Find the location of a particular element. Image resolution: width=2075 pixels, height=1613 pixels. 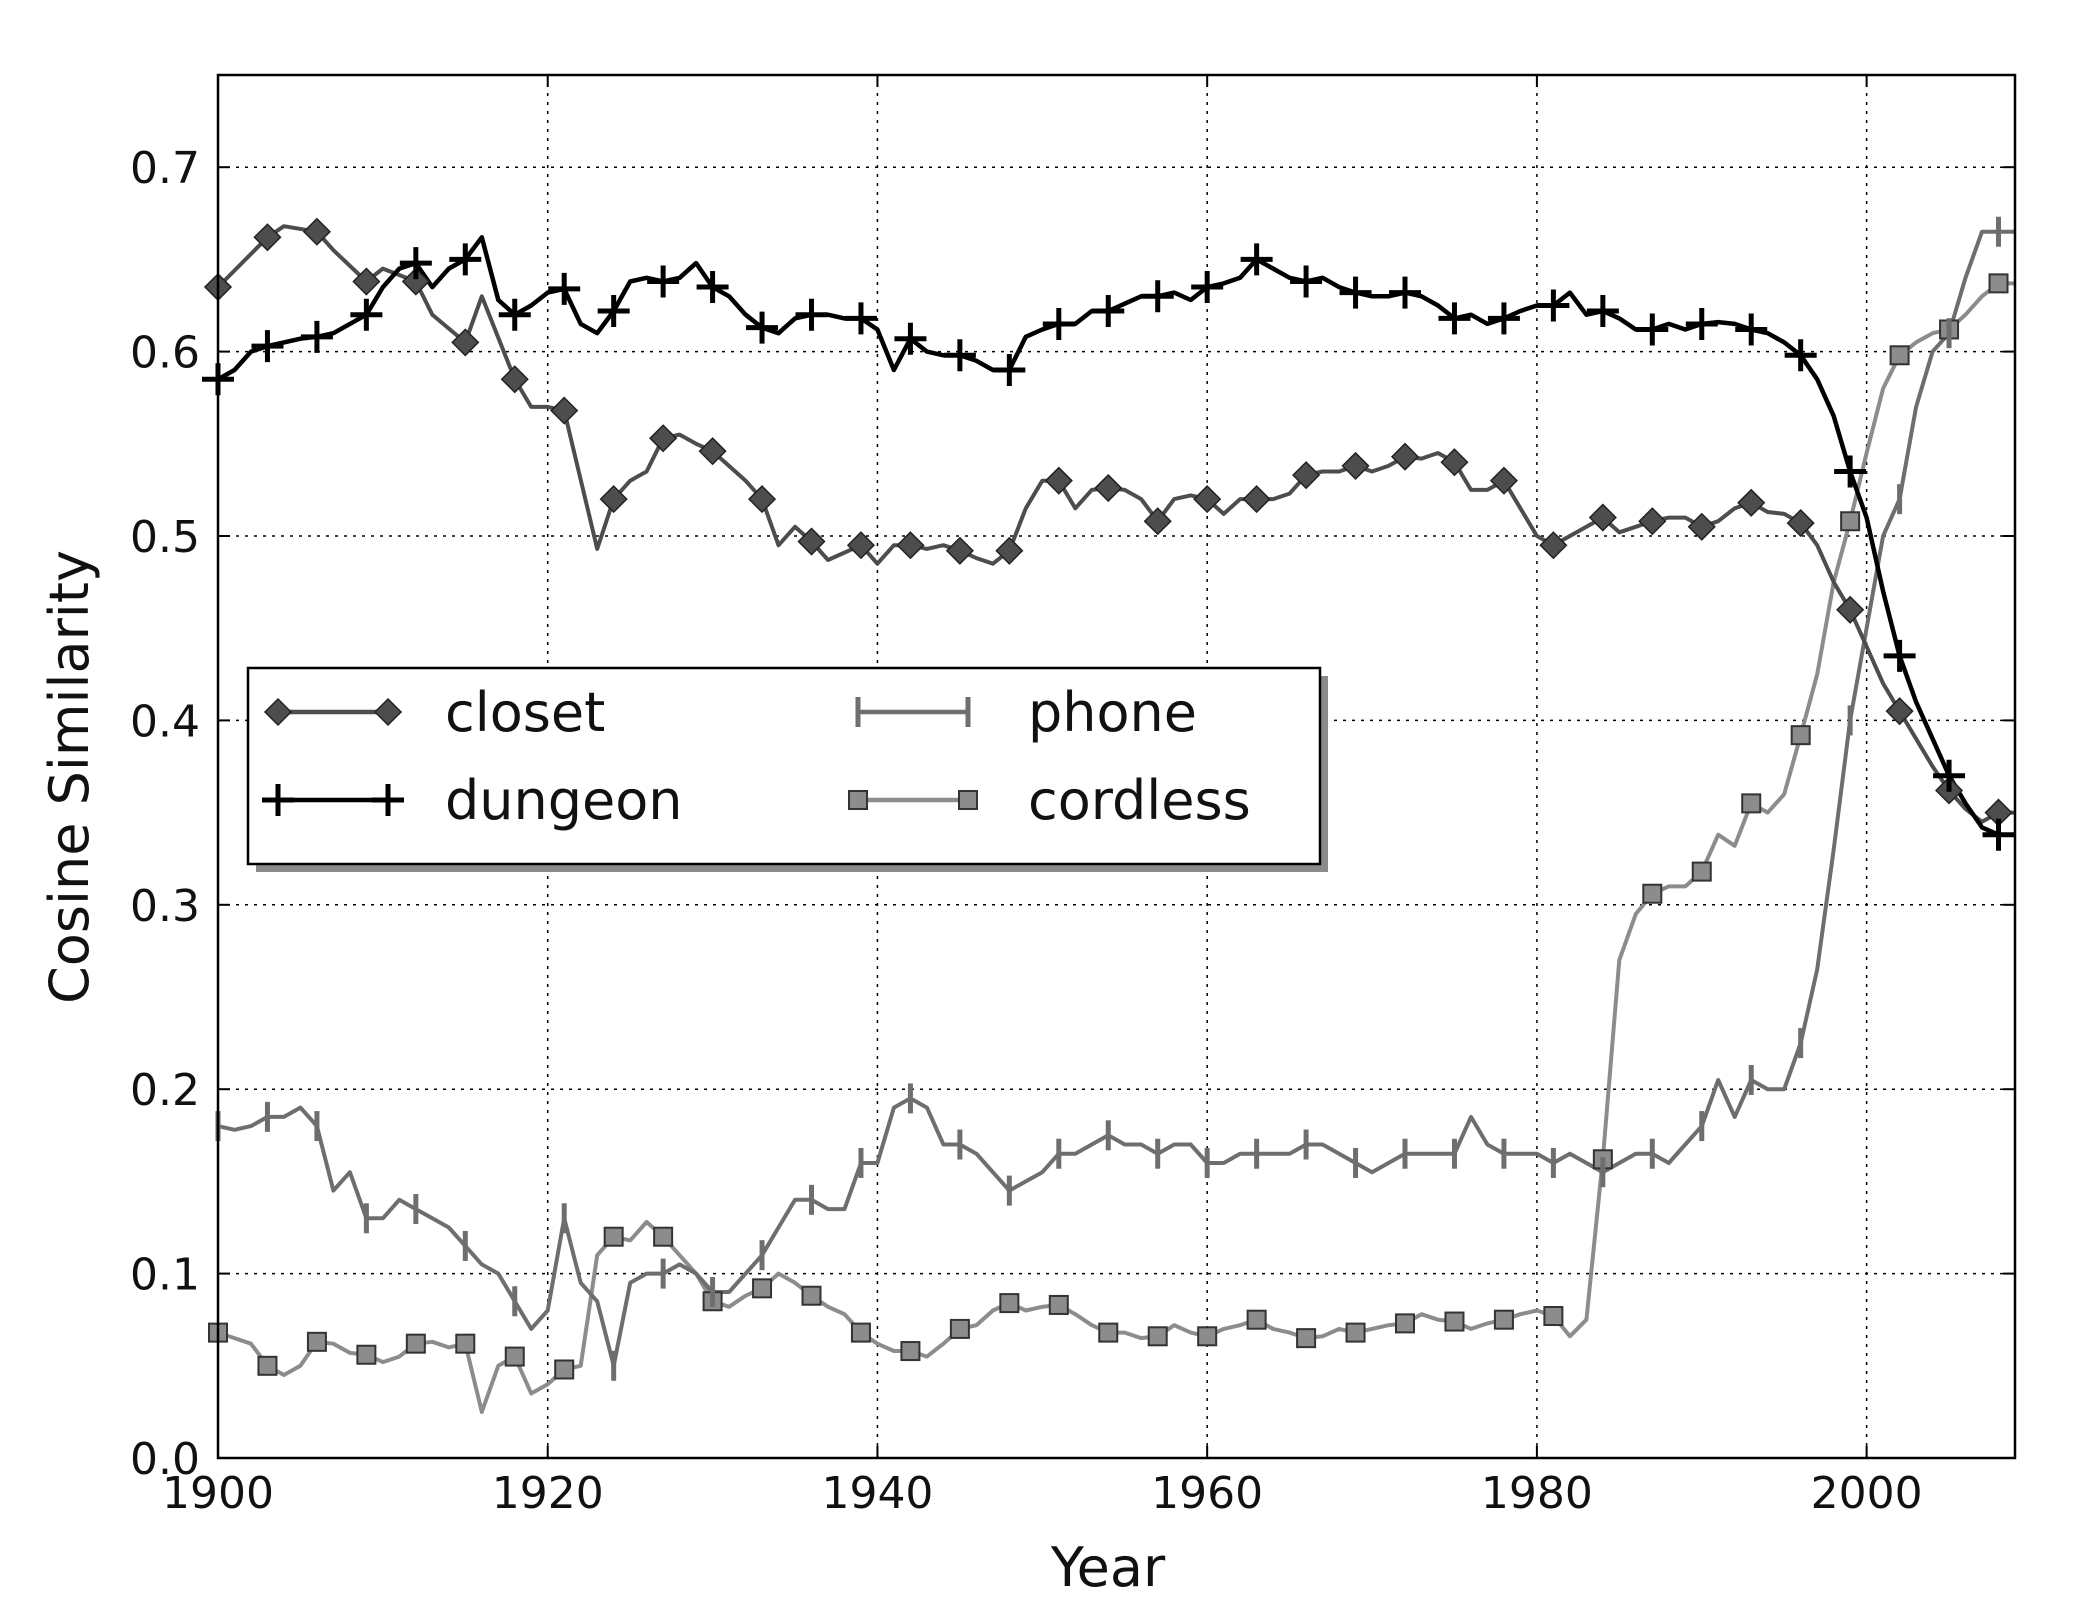

x-tick-label: 1940 is located at coordinates (877, 1493).